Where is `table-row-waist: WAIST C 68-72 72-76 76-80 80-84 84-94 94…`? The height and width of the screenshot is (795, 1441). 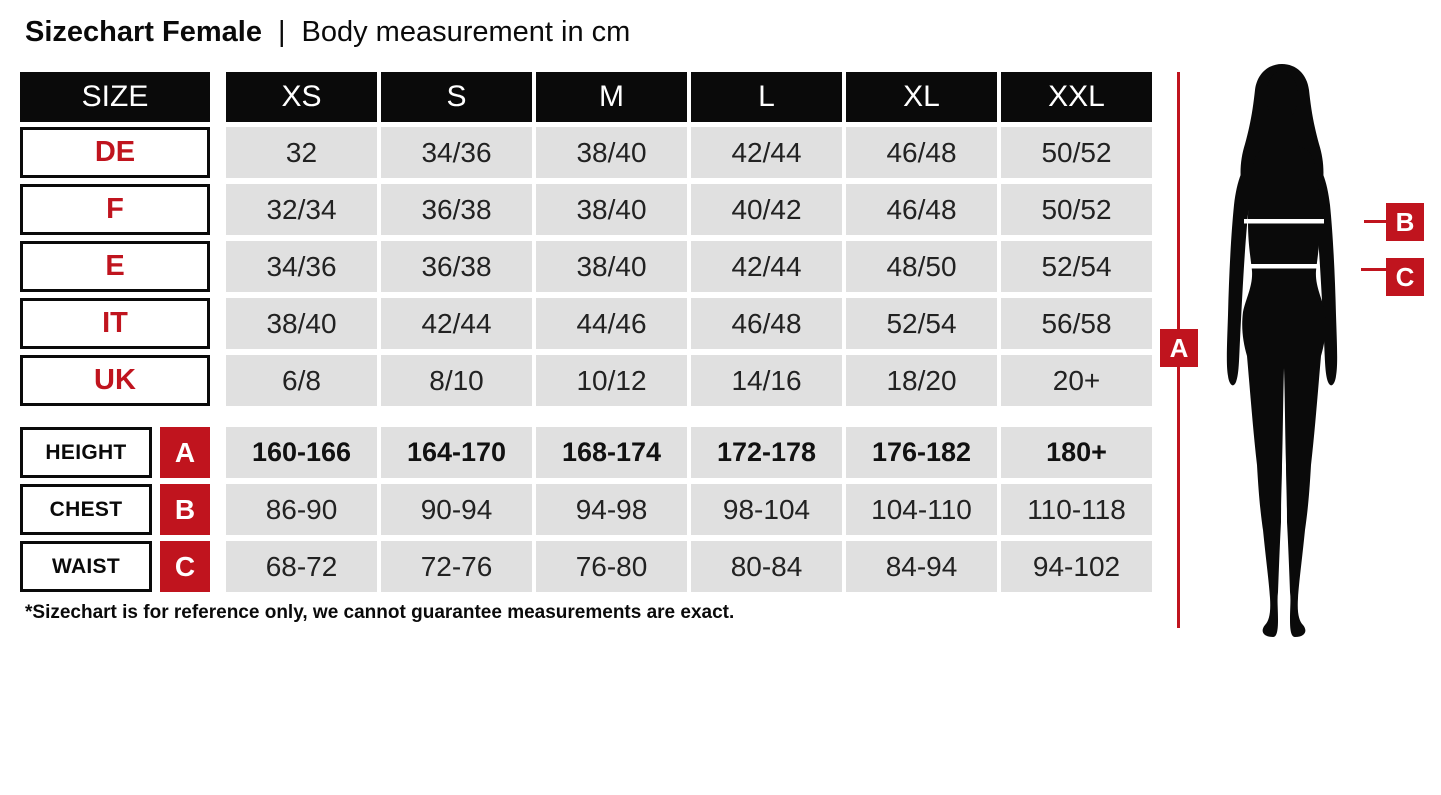
table-row-waist: WAIST C 68-72 72-76 76-80 80-84 84-94 94… is located at coordinates (588, 566).